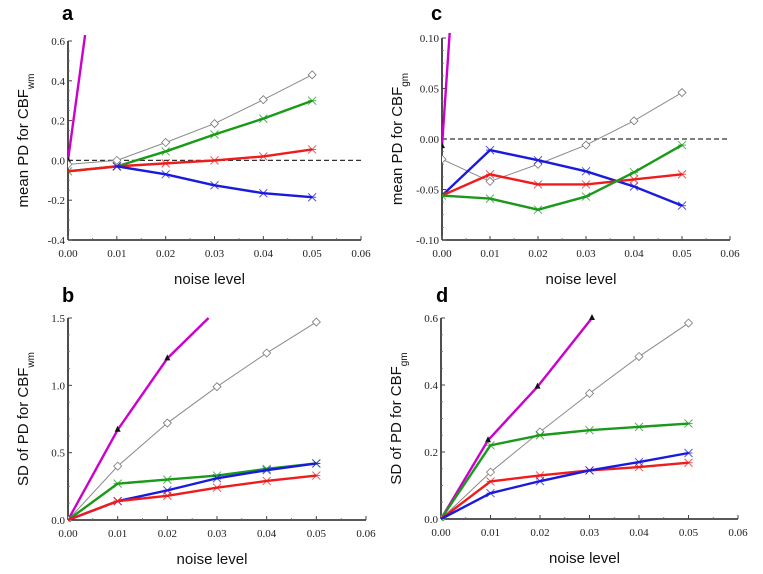 The height and width of the screenshot is (574, 763). Describe the element at coordinates (562, 137) in the screenshot. I see `series-line-gray` at that location.